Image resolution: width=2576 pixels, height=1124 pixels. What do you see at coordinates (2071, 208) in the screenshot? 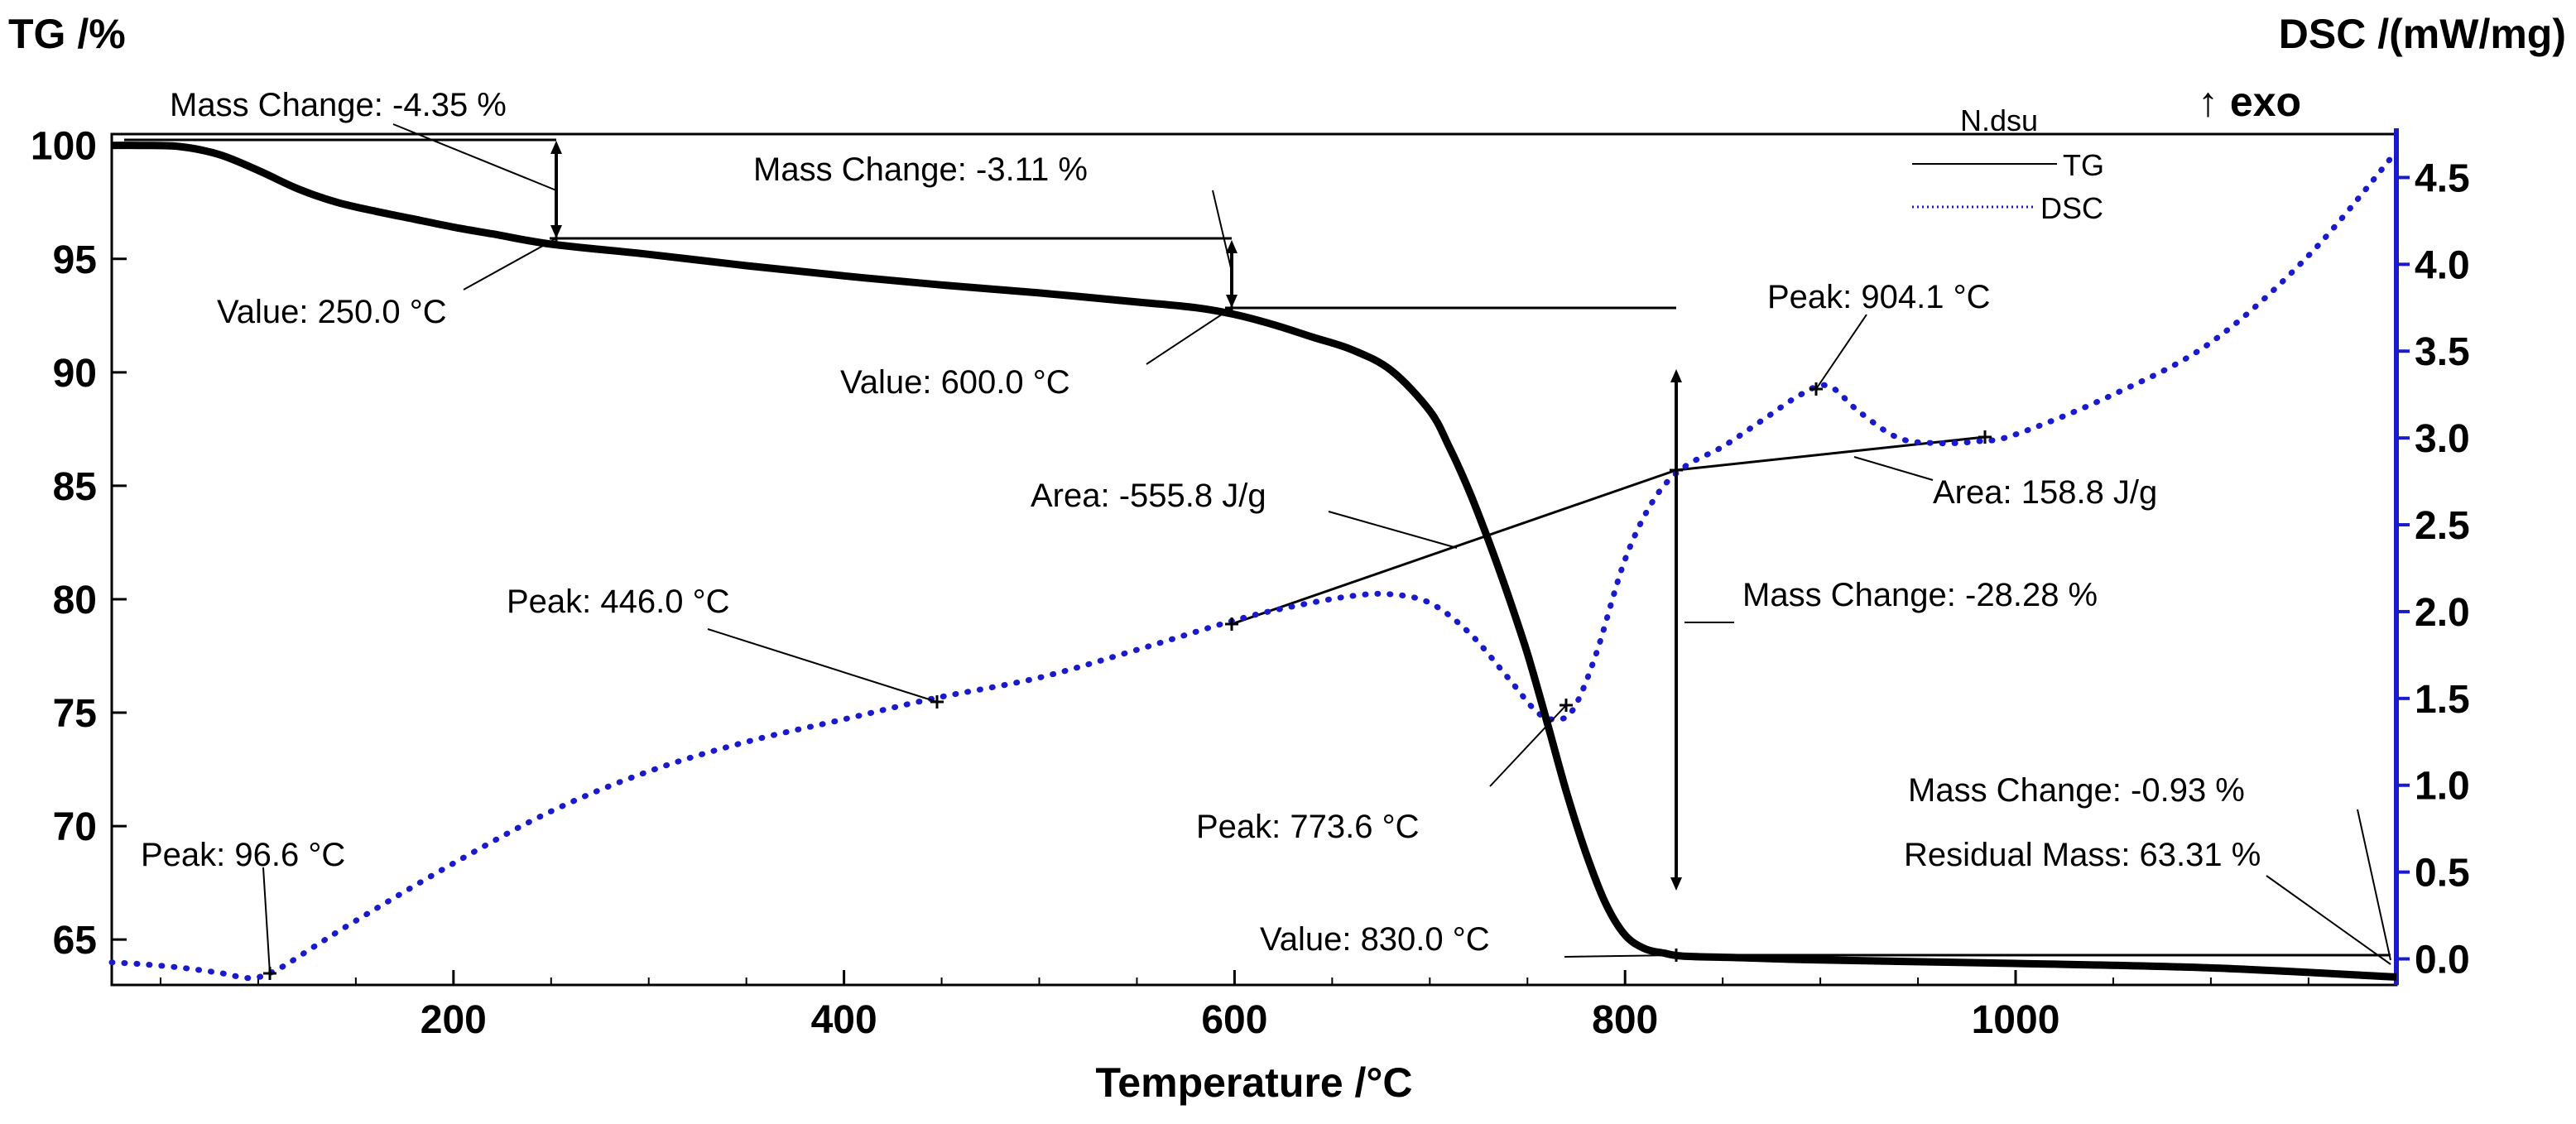
I see `legend-label-dsc: DSC` at bounding box center [2071, 208].